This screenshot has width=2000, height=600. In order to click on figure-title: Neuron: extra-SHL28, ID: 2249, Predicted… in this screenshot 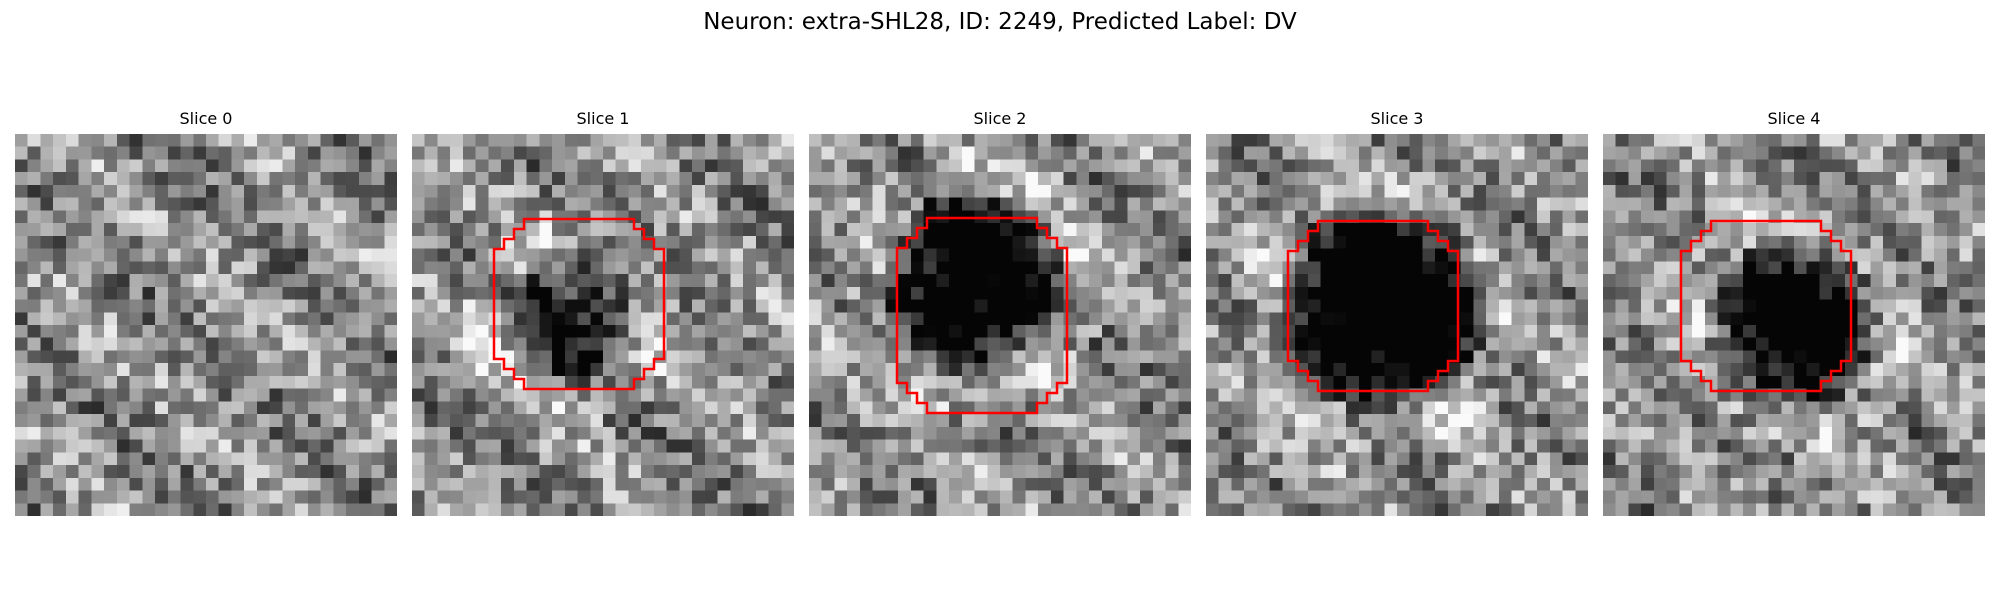, I will do `click(1000, 22)`.